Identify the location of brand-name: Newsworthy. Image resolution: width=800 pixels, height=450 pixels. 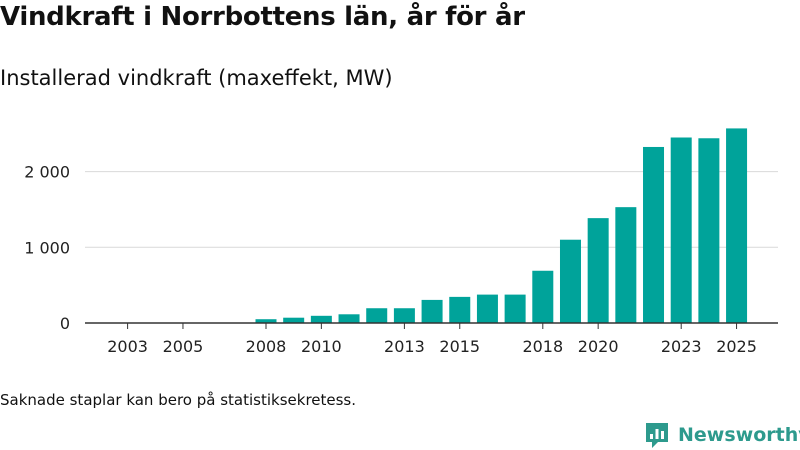
(739, 435).